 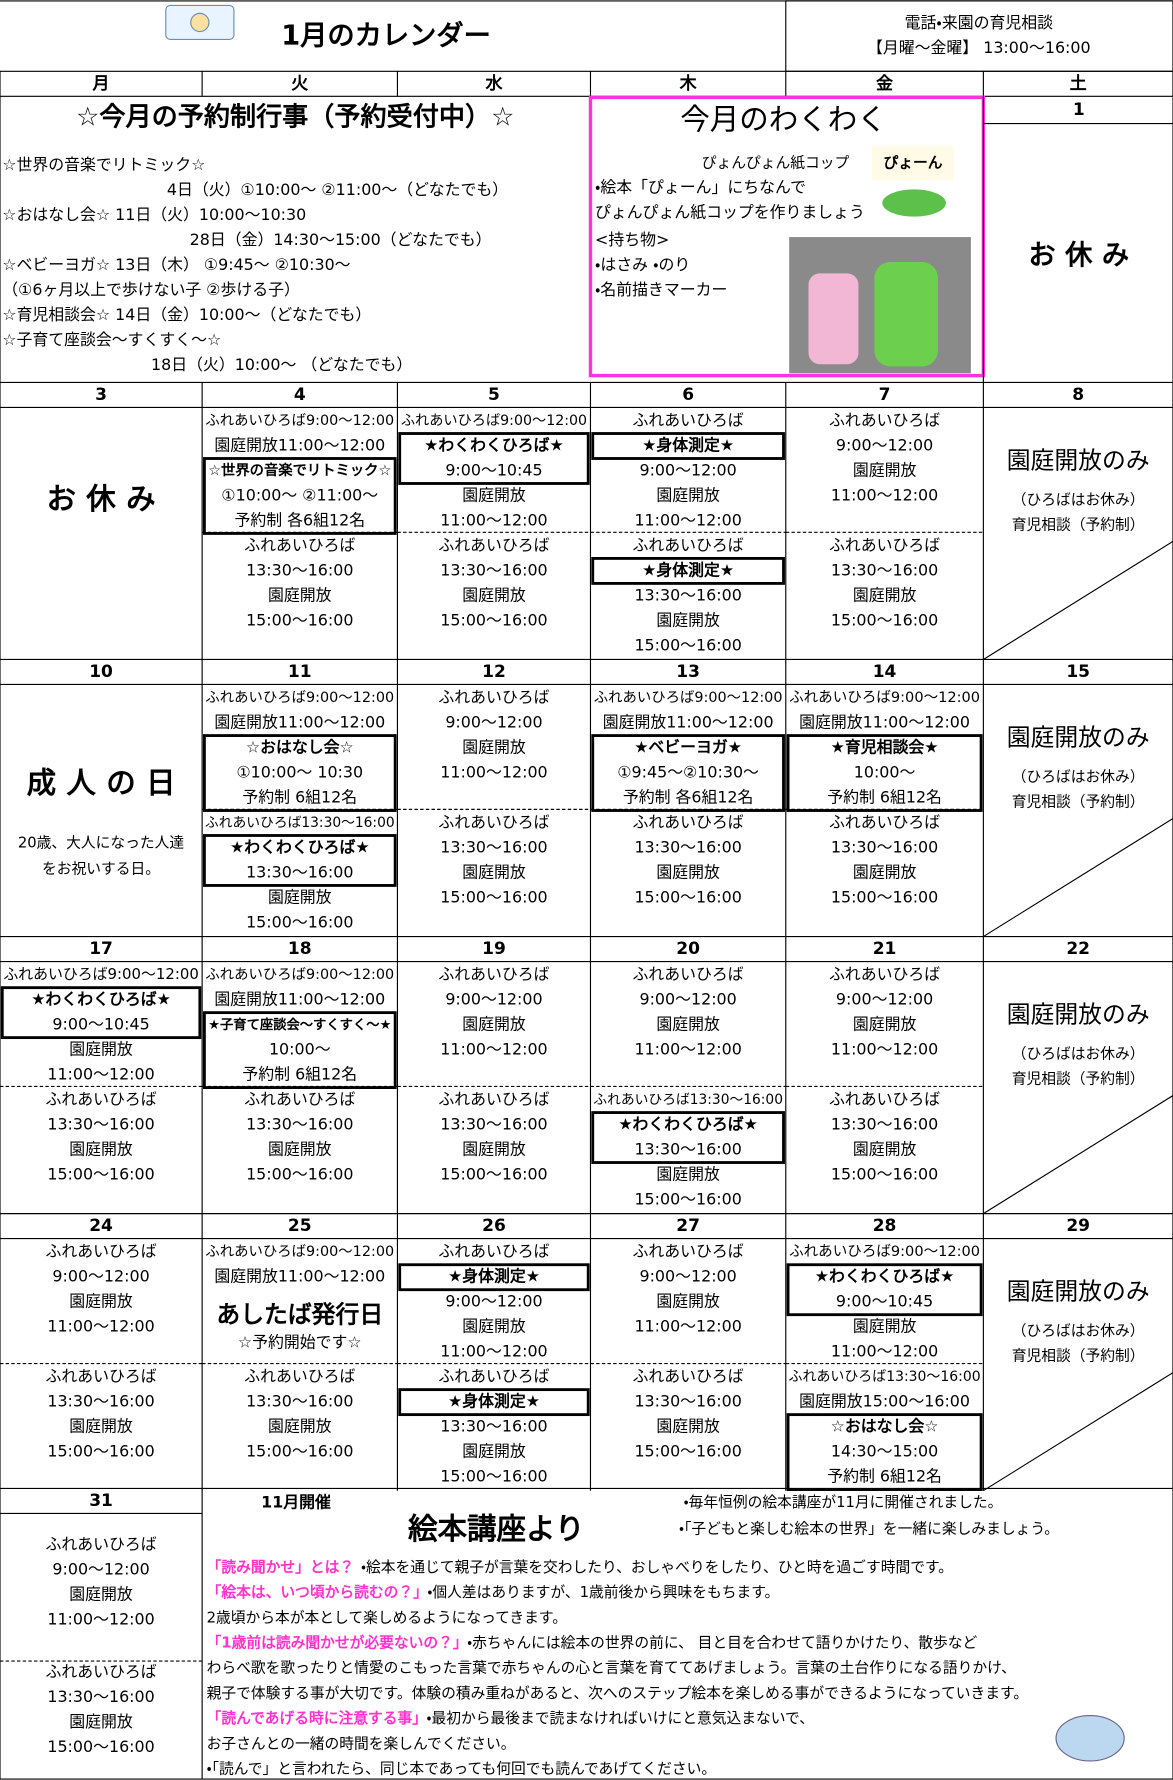 I want to click on lecture-title: 絵本講座より, so click(x=496, y=1529).